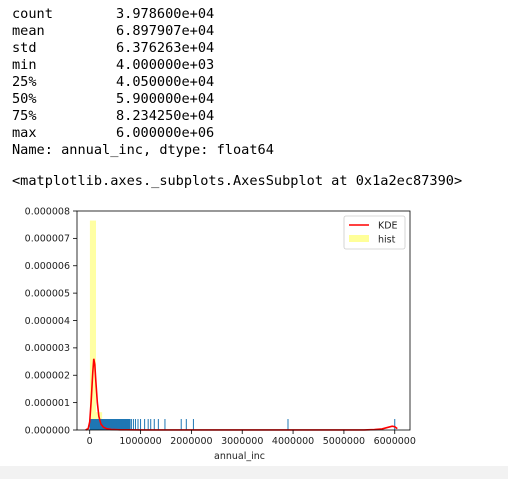 This screenshot has width=508, height=479. Describe the element at coordinates (165, 116) in the screenshot. I see `stat-value: 8.234250e+04` at that location.